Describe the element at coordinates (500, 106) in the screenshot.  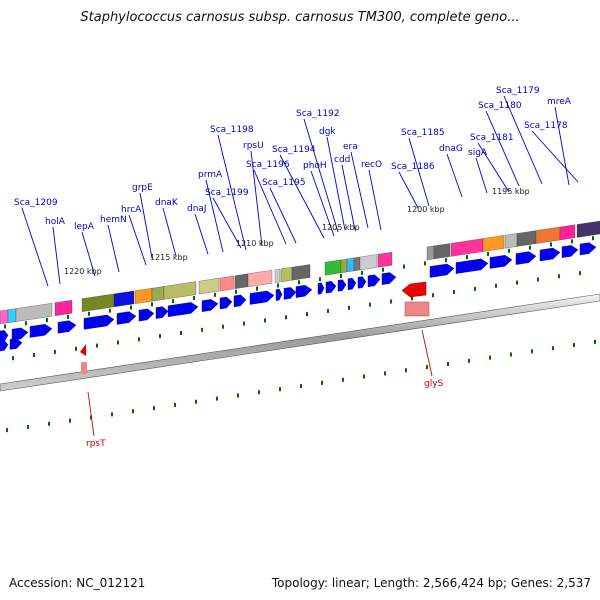
I see `gene-label: Sca_1180` at that location.